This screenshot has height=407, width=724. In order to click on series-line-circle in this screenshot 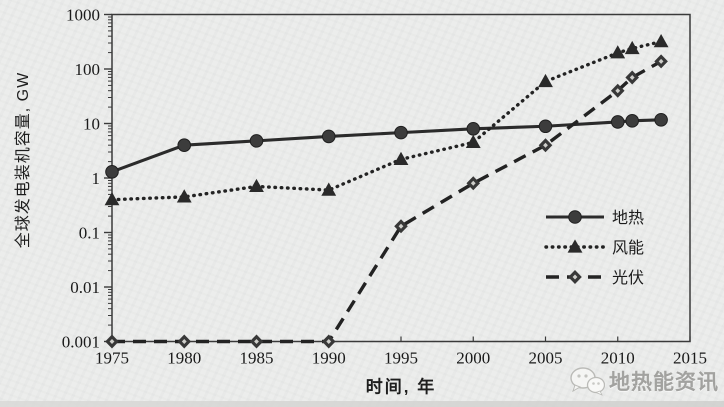, I will do `click(386, 146)`.